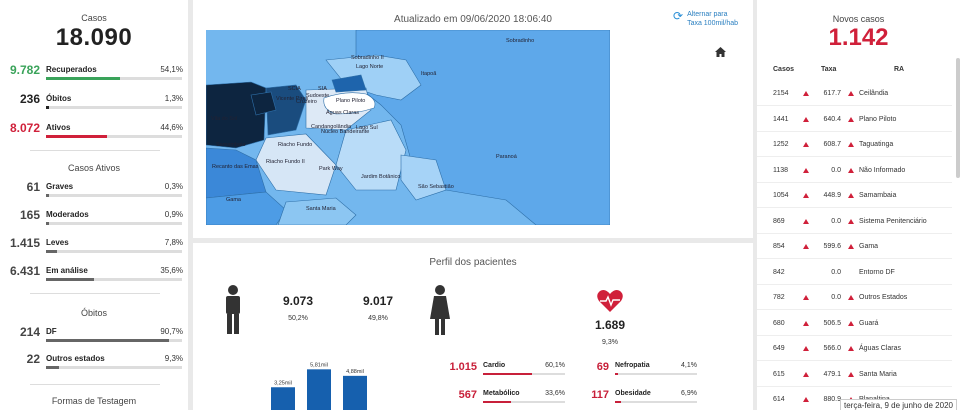 The height and width of the screenshot is (410, 960). Describe the element at coordinates (878, 195) in the screenshot. I see `cell-ra: Samambaia` at that location.